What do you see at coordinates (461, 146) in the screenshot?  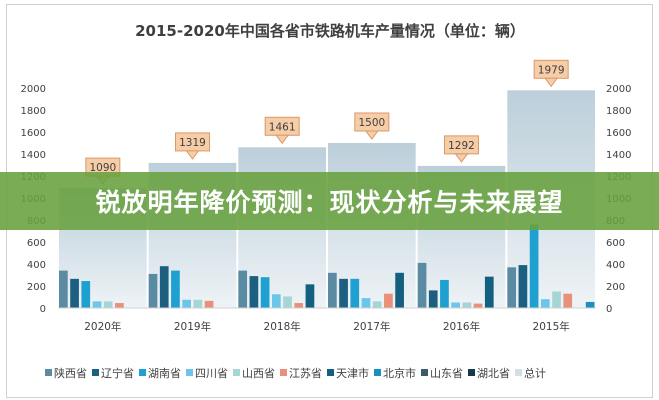 I see `total-data-label: 1292` at bounding box center [461, 146].